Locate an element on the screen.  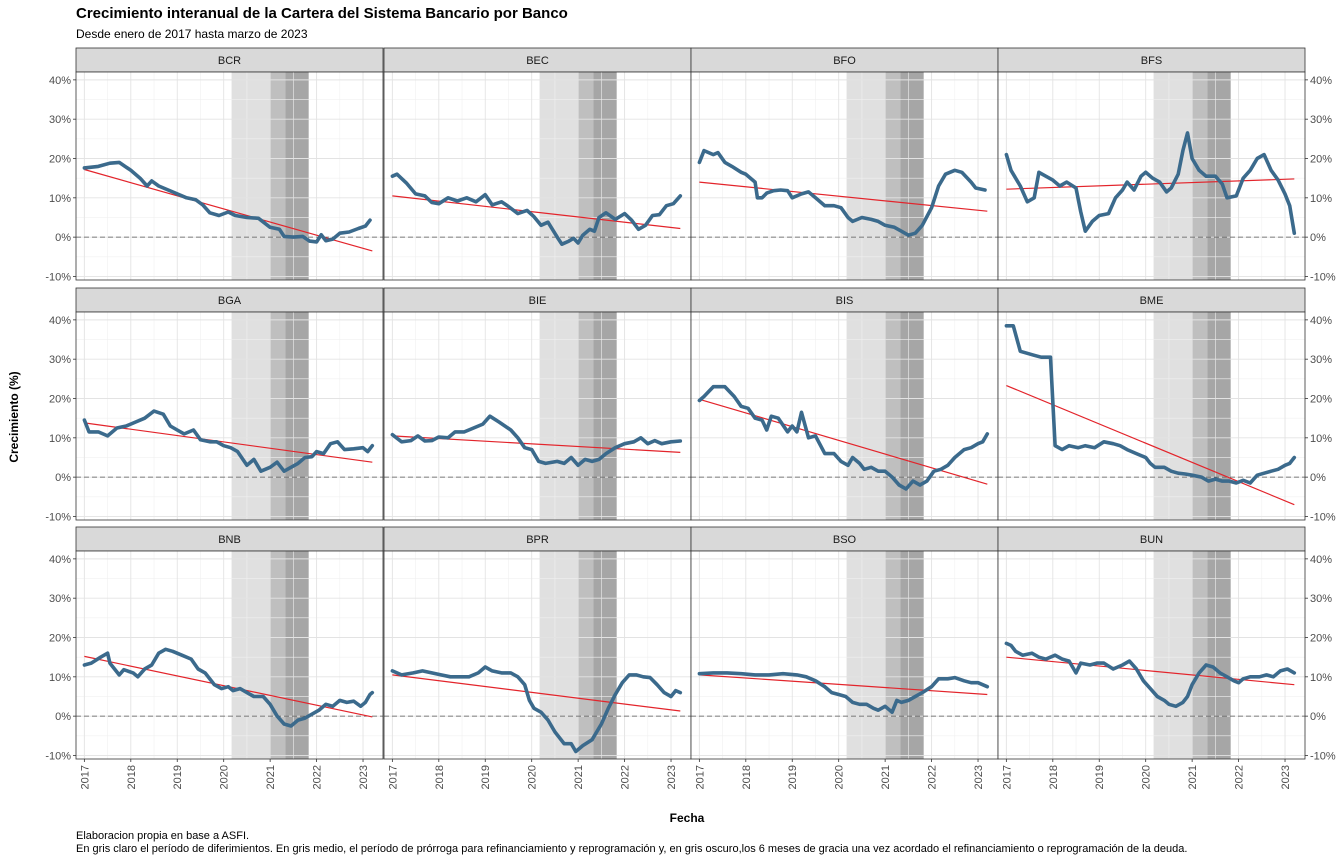
panel-strip-label: BNB is located at coordinates (229, 540).